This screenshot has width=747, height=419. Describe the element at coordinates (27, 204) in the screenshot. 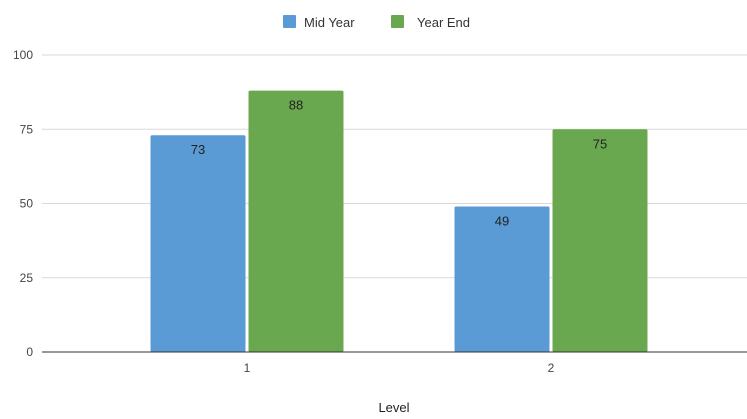

I see `y-tick-label: 50` at that location.